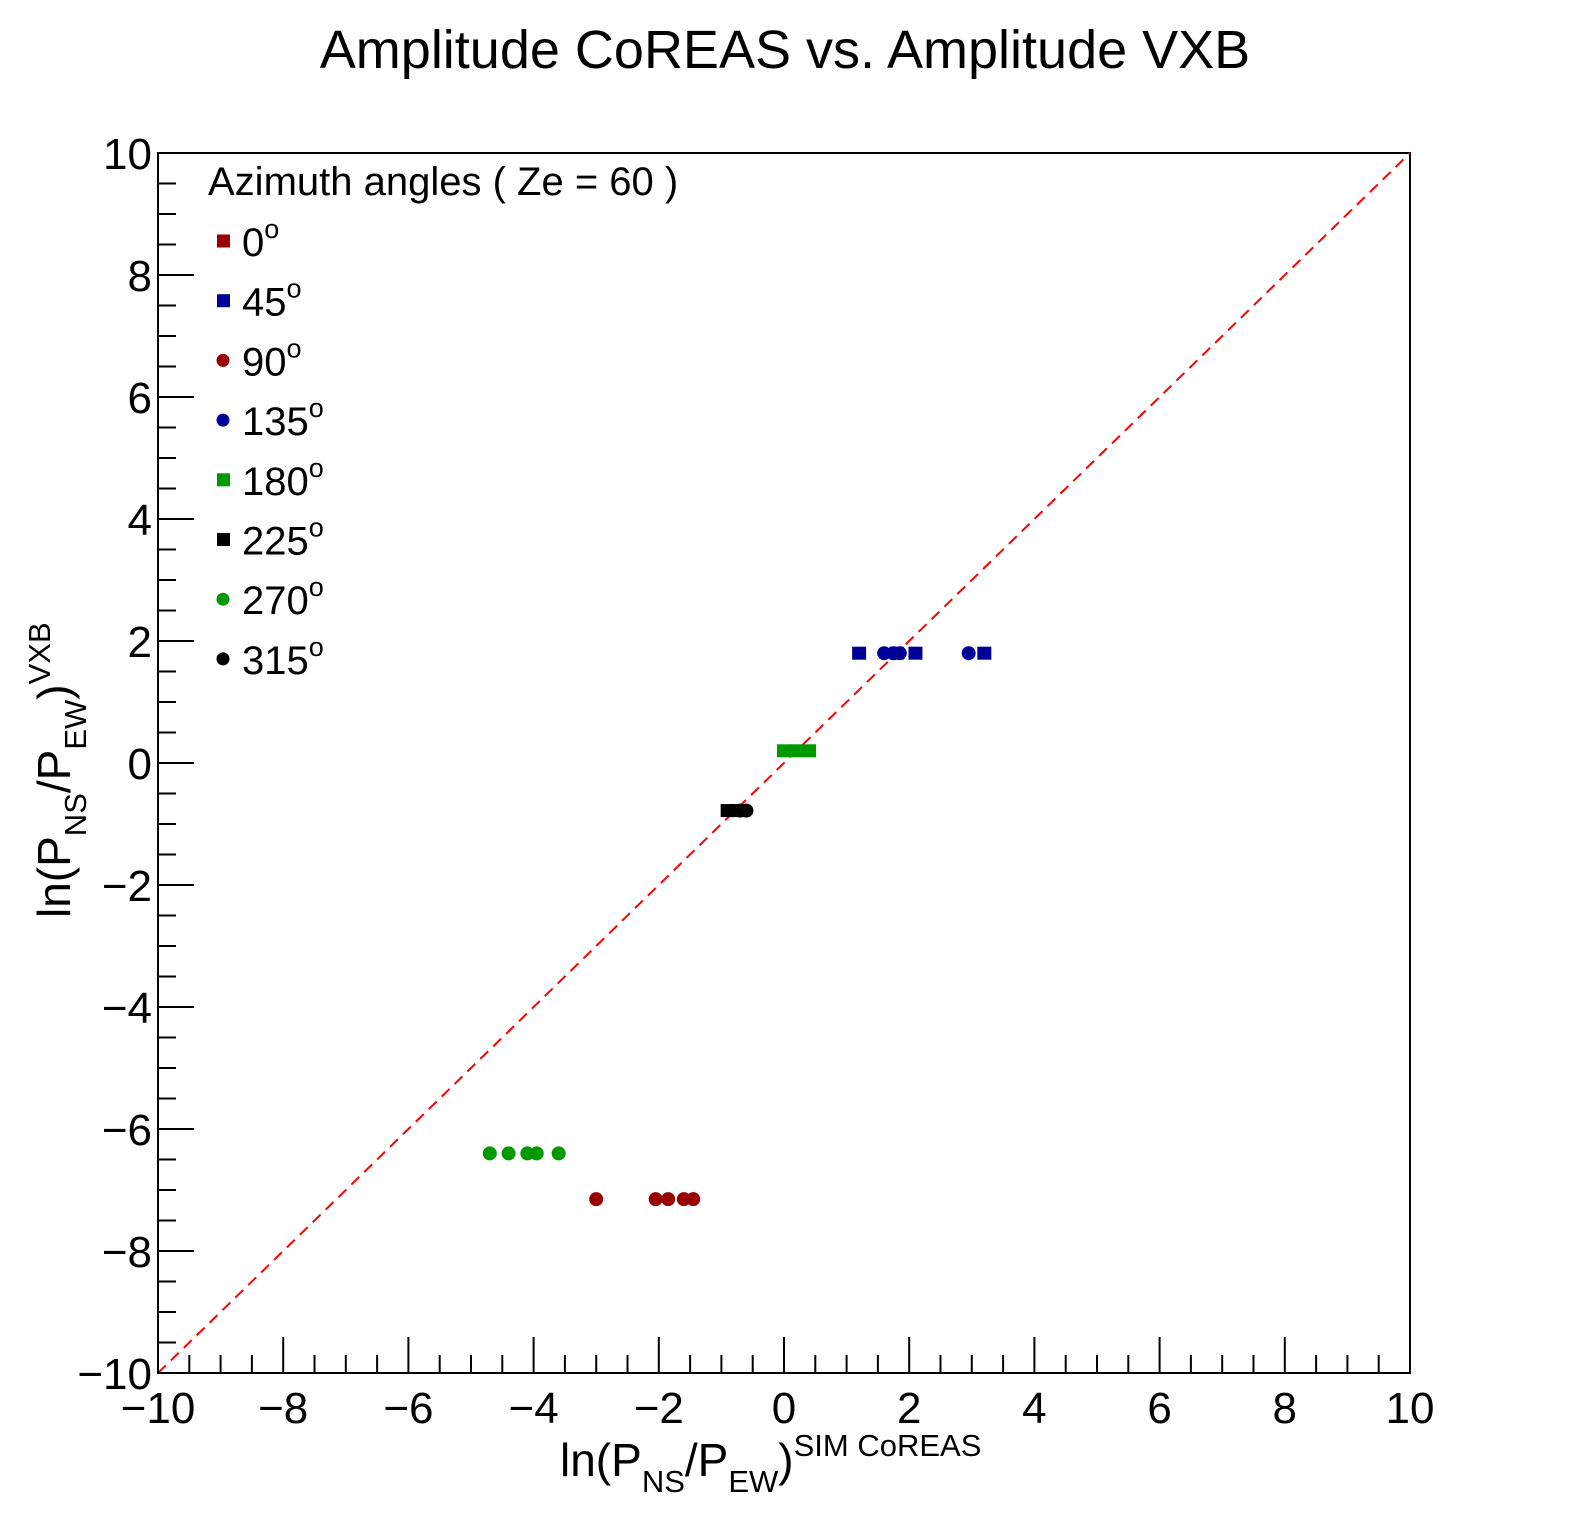  What do you see at coordinates (1034, 1408) in the screenshot?
I see `x-tick-label: 4` at bounding box center [1034, 1408].